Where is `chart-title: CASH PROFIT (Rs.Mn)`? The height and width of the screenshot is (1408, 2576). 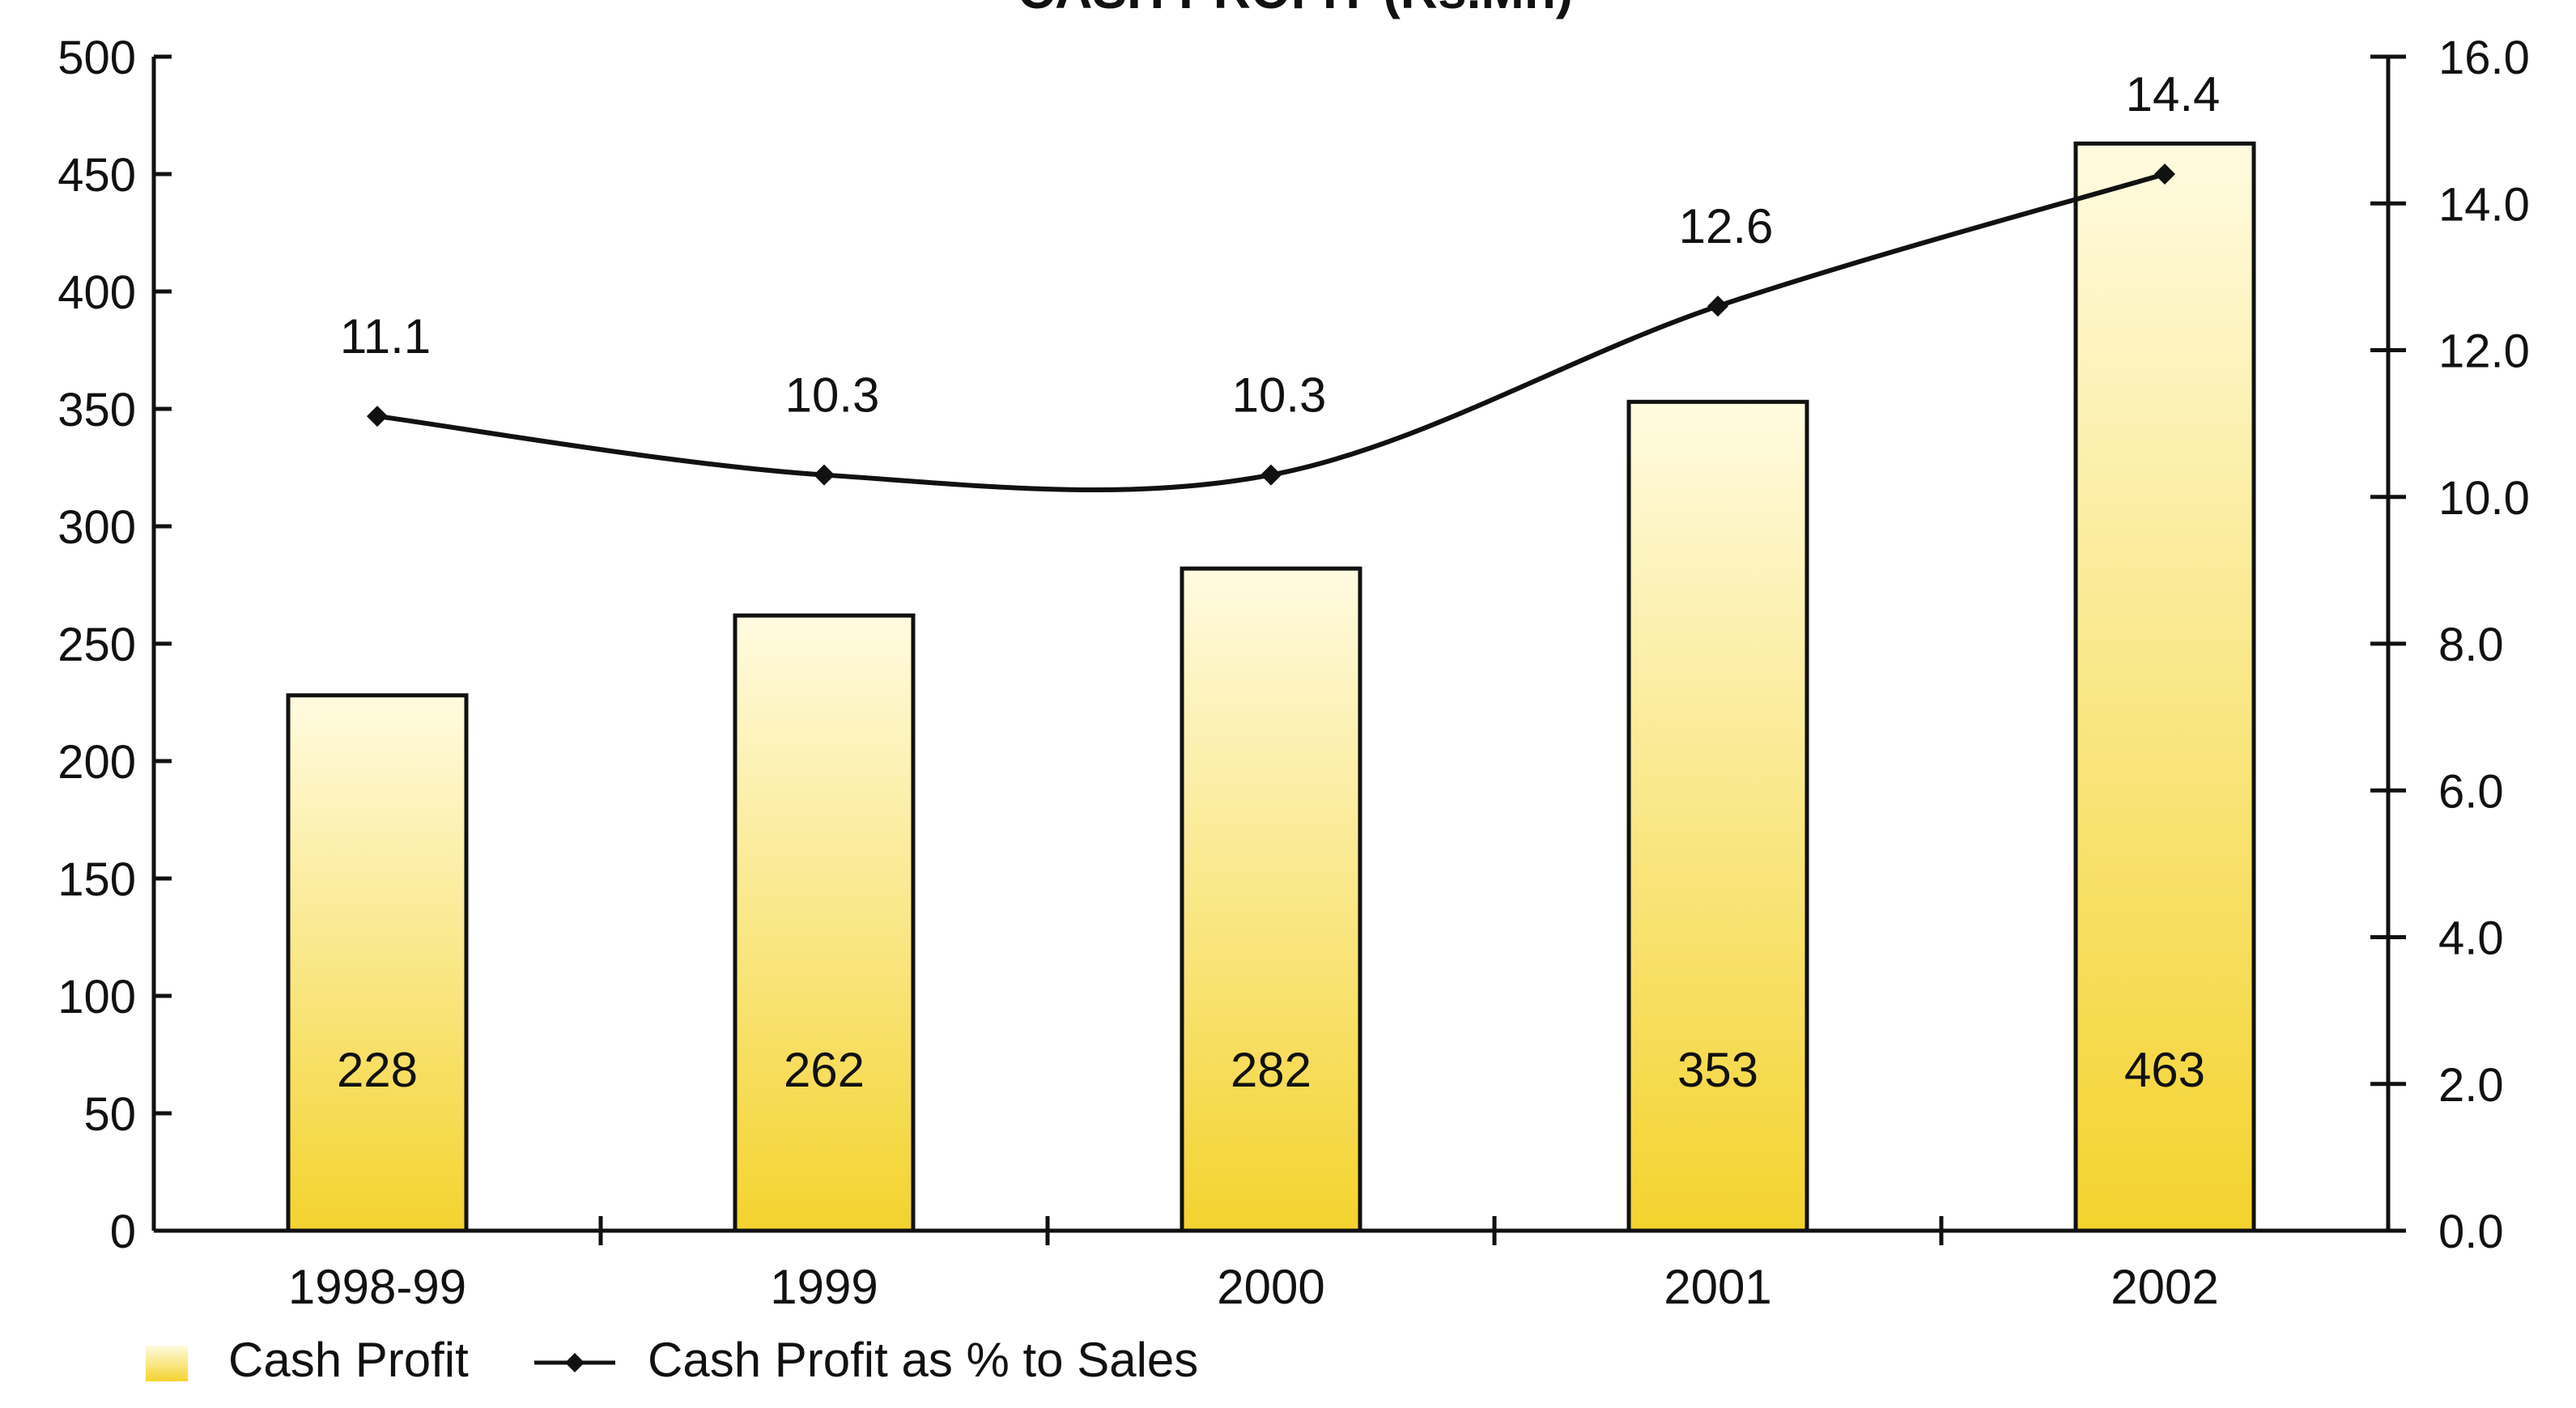 chart-title: CASH PROFIT (Rs.Mn) is located at coordinates (1295, 9).